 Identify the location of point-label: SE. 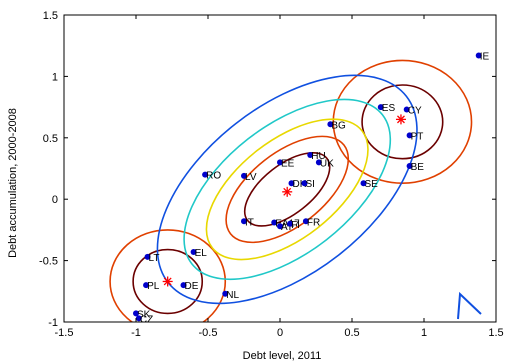
(372, 184).